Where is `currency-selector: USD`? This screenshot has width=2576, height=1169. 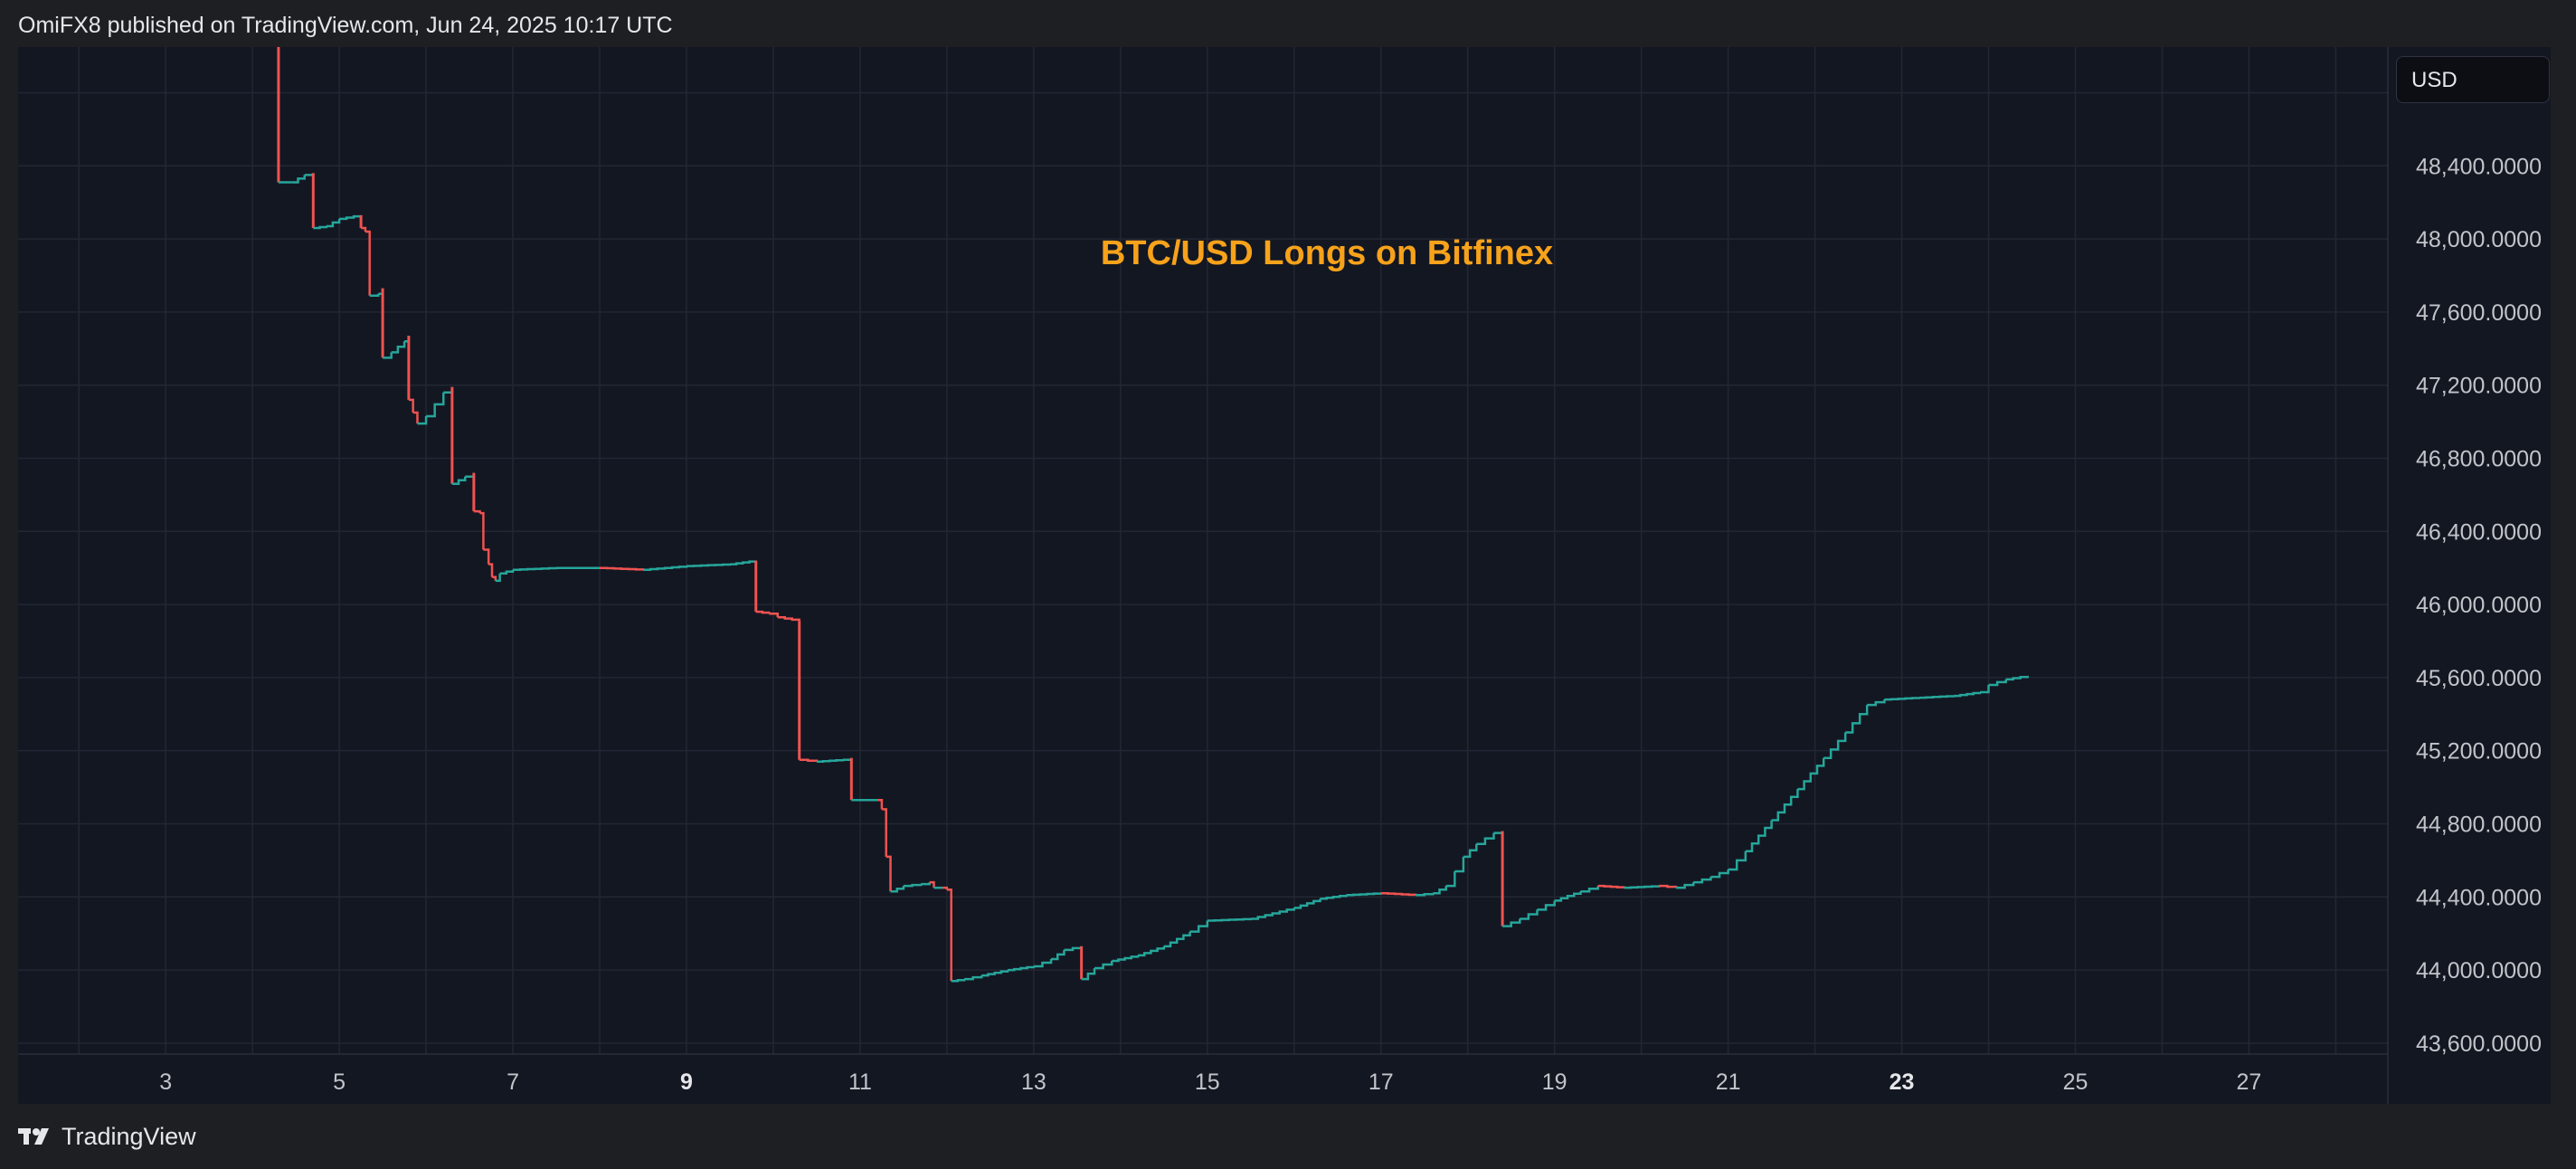
currency-selector: USD is located at coordinates (2473, 79).